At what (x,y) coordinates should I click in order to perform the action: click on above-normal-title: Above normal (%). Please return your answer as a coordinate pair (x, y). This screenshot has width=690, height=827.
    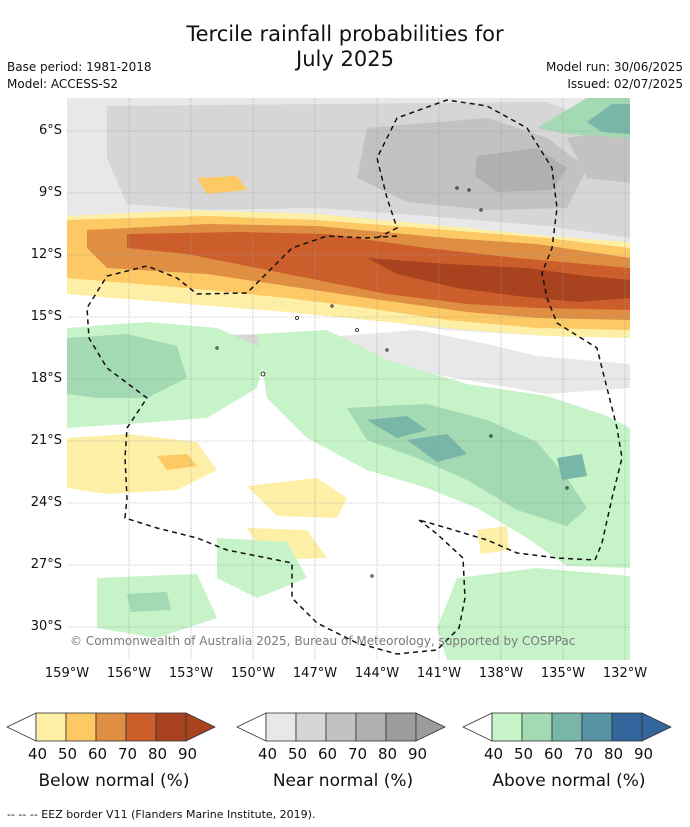
    Looking at the image, I should click on (569, 781).